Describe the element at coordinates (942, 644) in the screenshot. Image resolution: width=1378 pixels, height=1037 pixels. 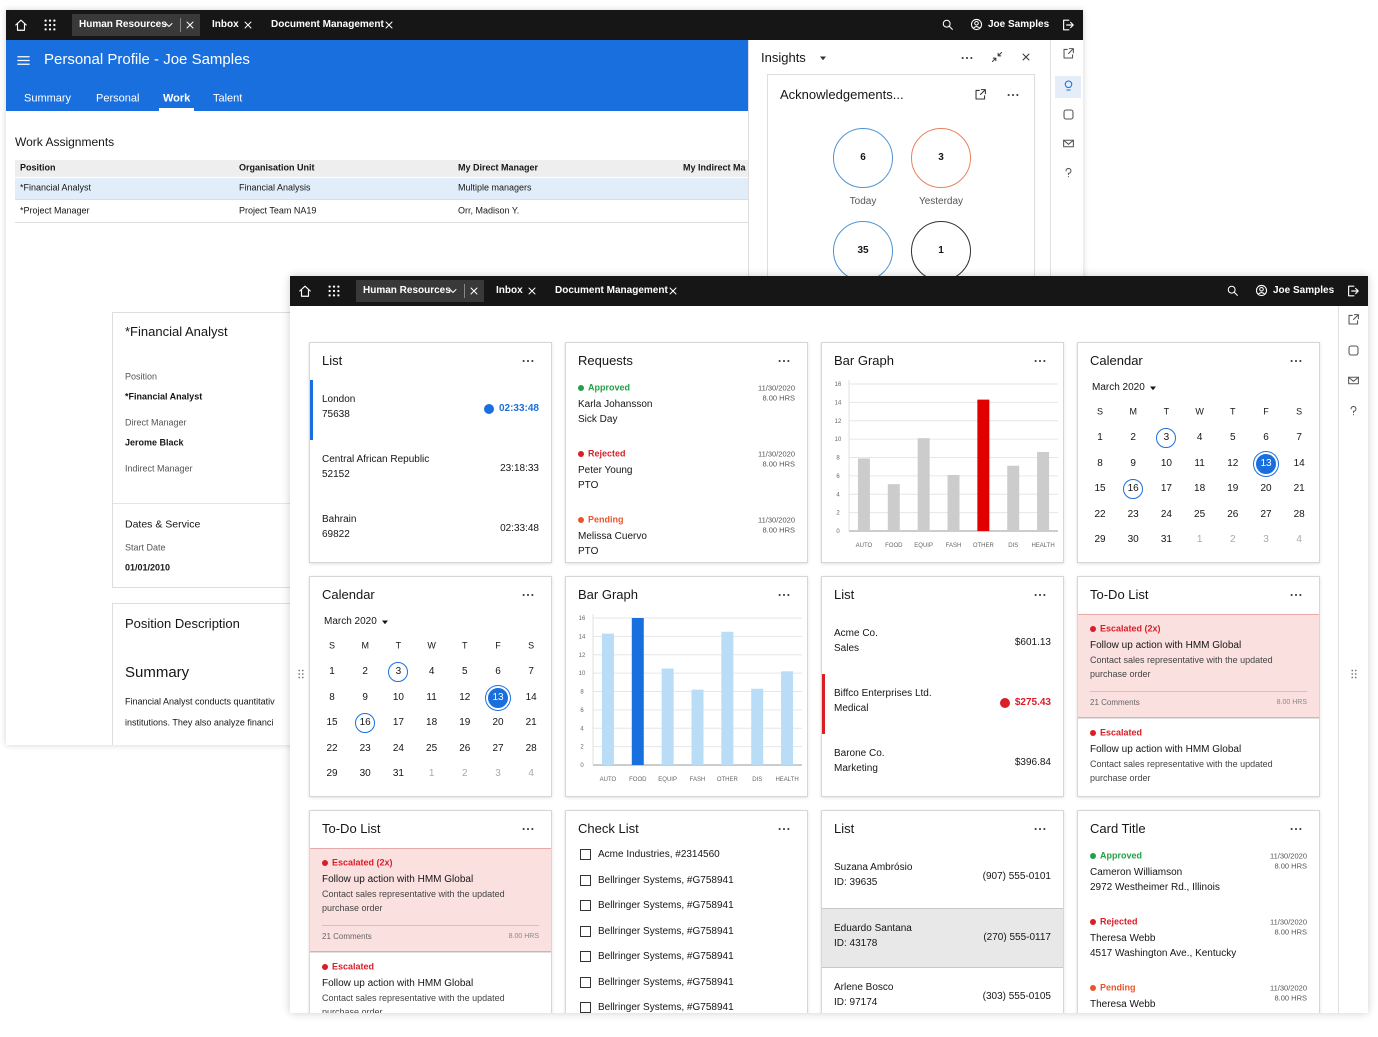
I see `list-item: Acme Co. Sales $601.13` at that location.